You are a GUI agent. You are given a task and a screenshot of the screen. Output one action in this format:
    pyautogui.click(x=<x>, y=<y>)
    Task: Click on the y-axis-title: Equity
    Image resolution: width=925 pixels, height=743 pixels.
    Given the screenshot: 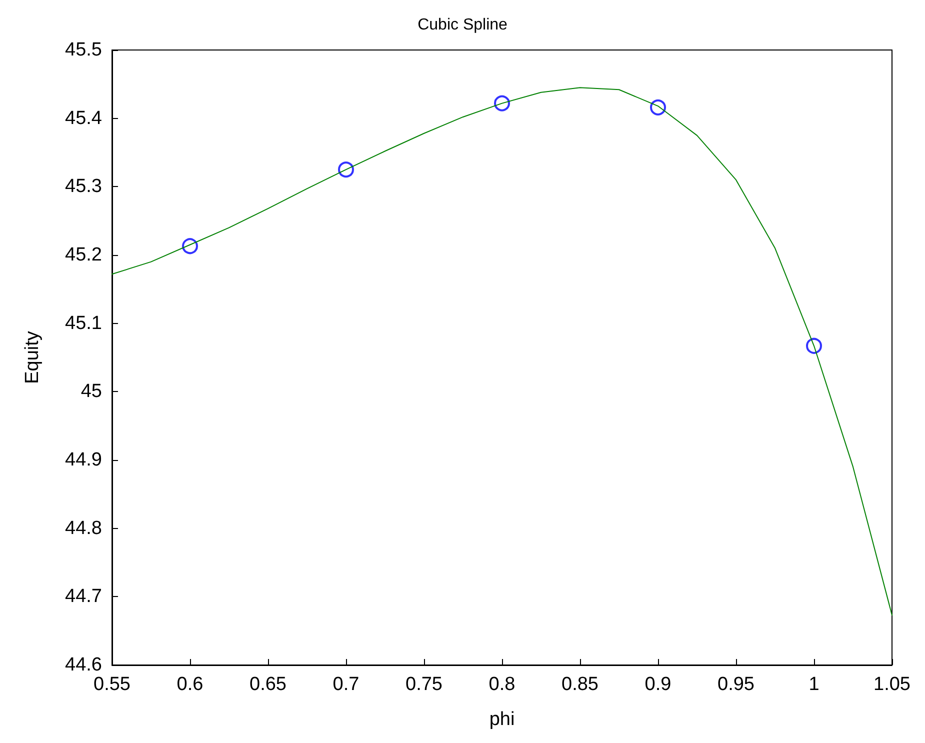 What is the action you would take?
    pyautogui.click(x=32, y=357)
    